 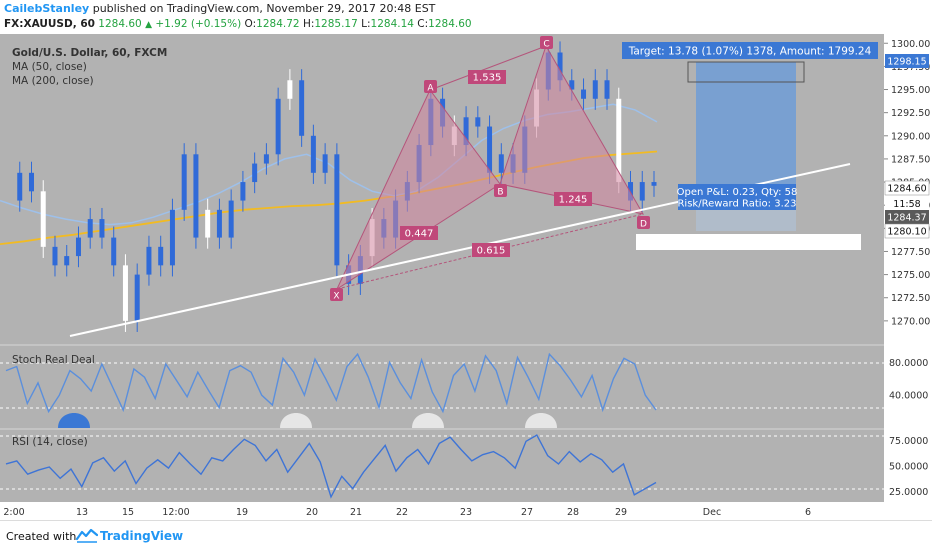 I want to click on svg-text: D, so click(x=643, y=225).